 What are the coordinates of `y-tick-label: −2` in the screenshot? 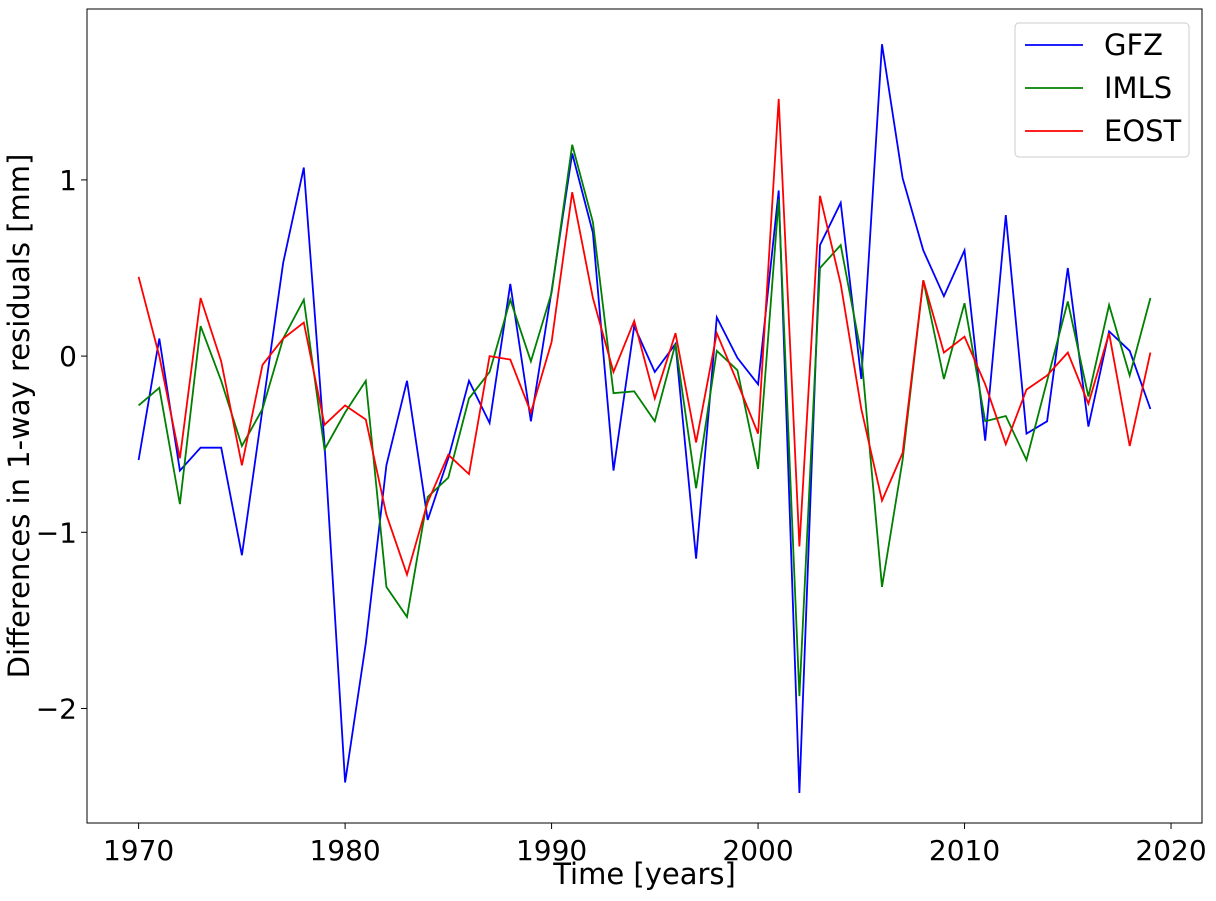 It's located at (56, 708).